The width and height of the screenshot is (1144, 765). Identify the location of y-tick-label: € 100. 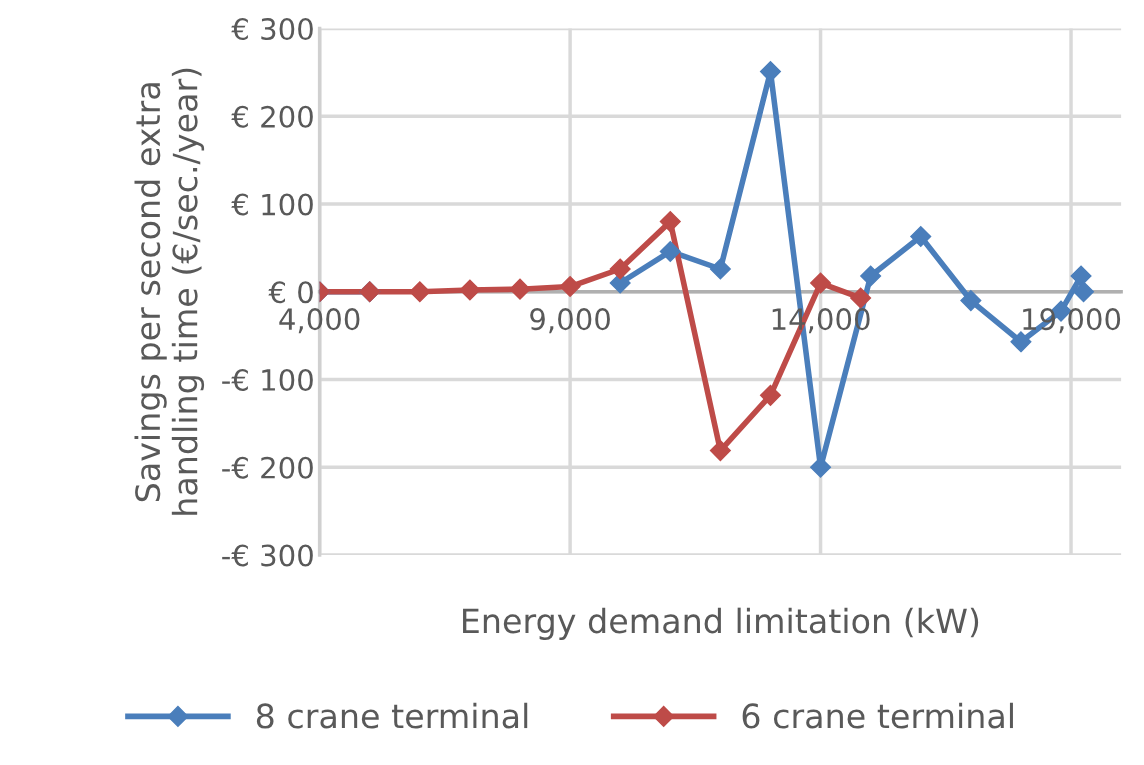
(272, 204).